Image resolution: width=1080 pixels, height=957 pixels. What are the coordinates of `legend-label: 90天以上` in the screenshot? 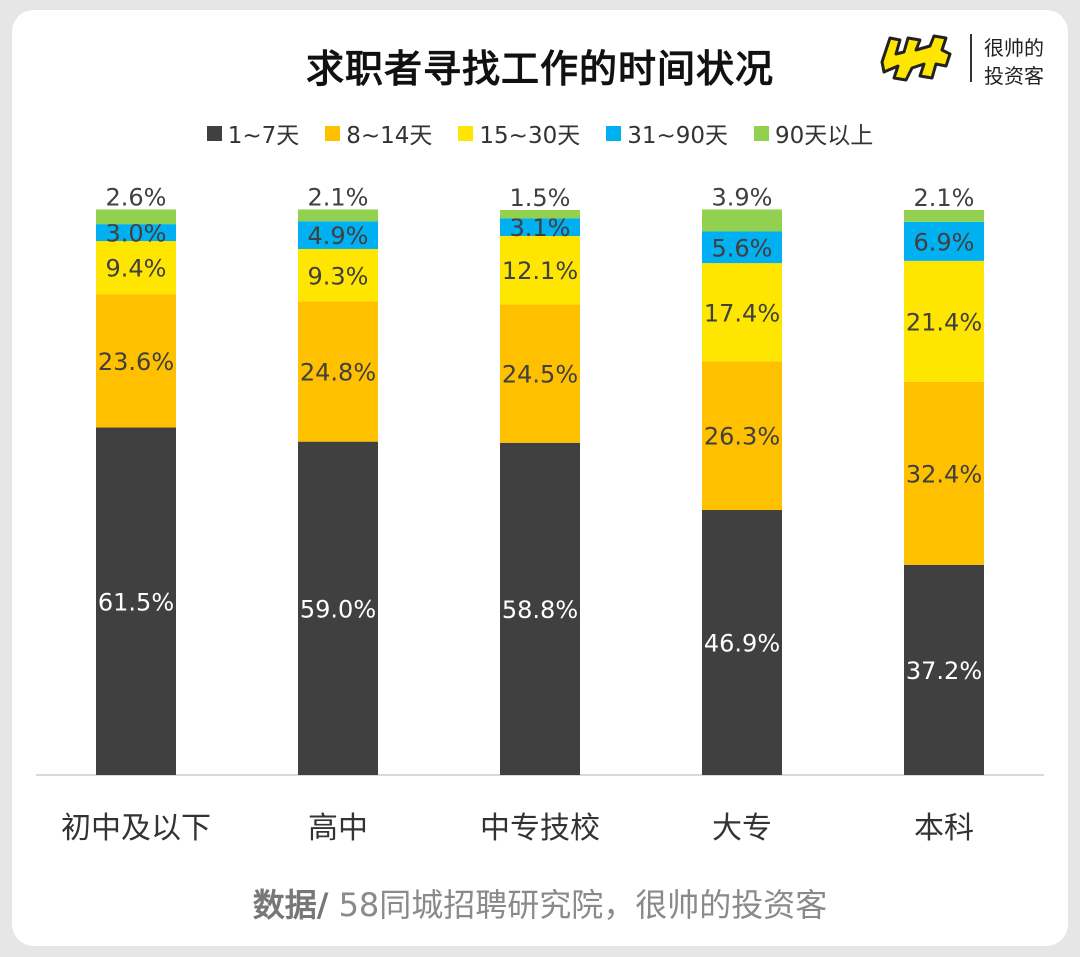 It's located at (824, 136).